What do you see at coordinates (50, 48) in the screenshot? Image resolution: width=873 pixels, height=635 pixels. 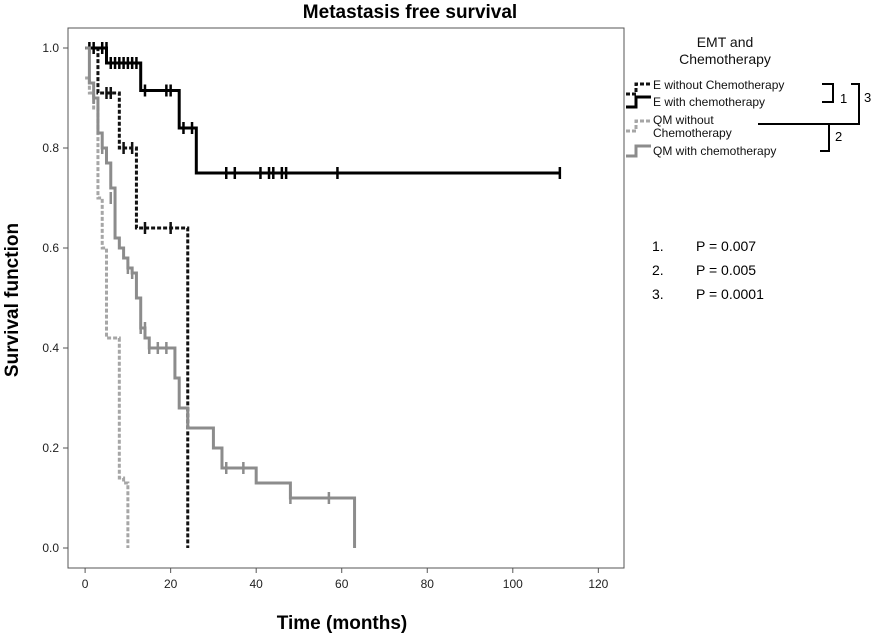 I see `y-tick-label: 1.0` at bounding box center [50, 48].